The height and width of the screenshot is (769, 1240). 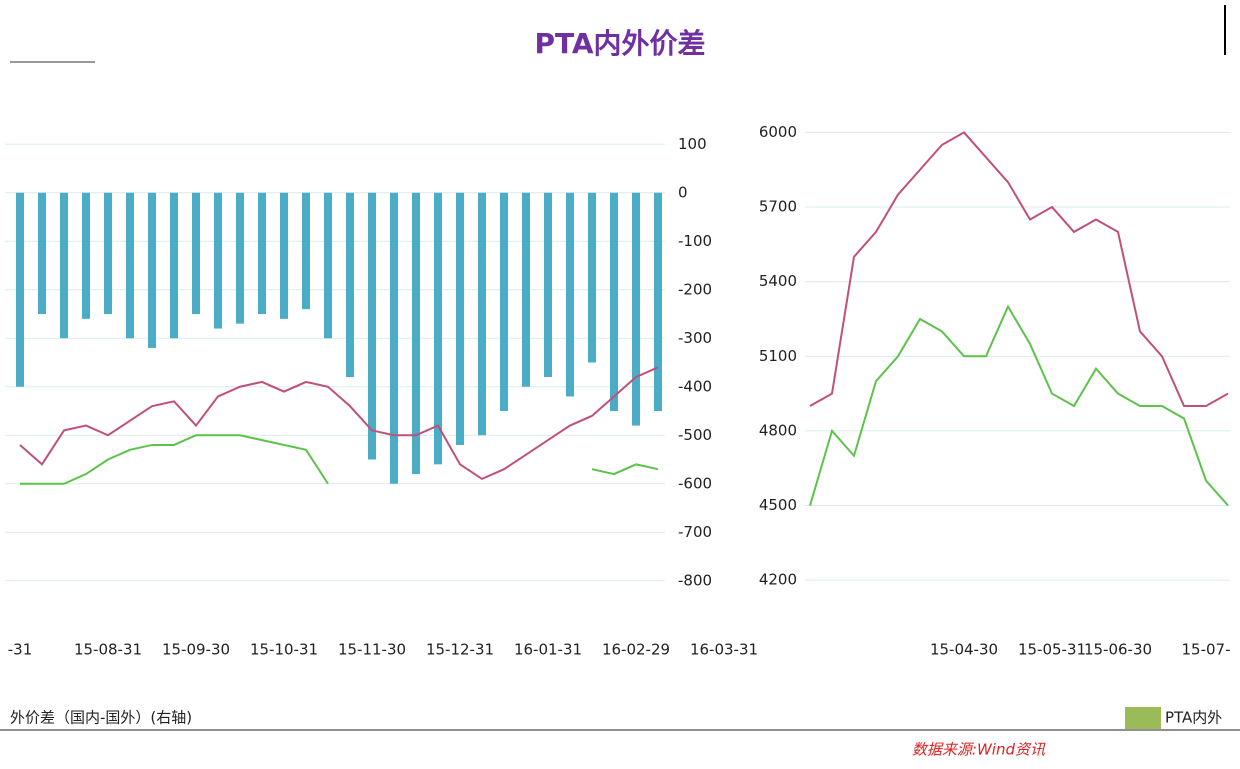 I want to click on source: 数据来源:Wind资讯, so click(x=979, y=750).